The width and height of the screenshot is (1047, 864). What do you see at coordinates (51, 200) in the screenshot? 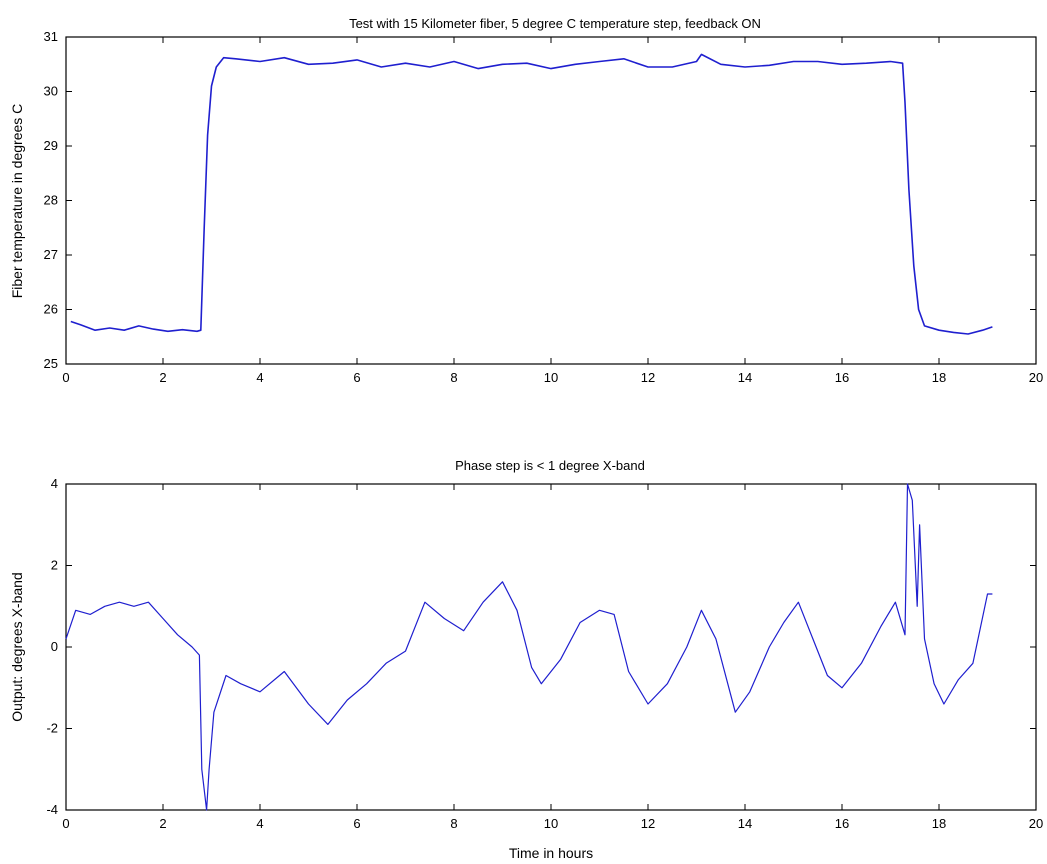
I see `top-y-tick-label: 28` at bounding box center [51, 200].